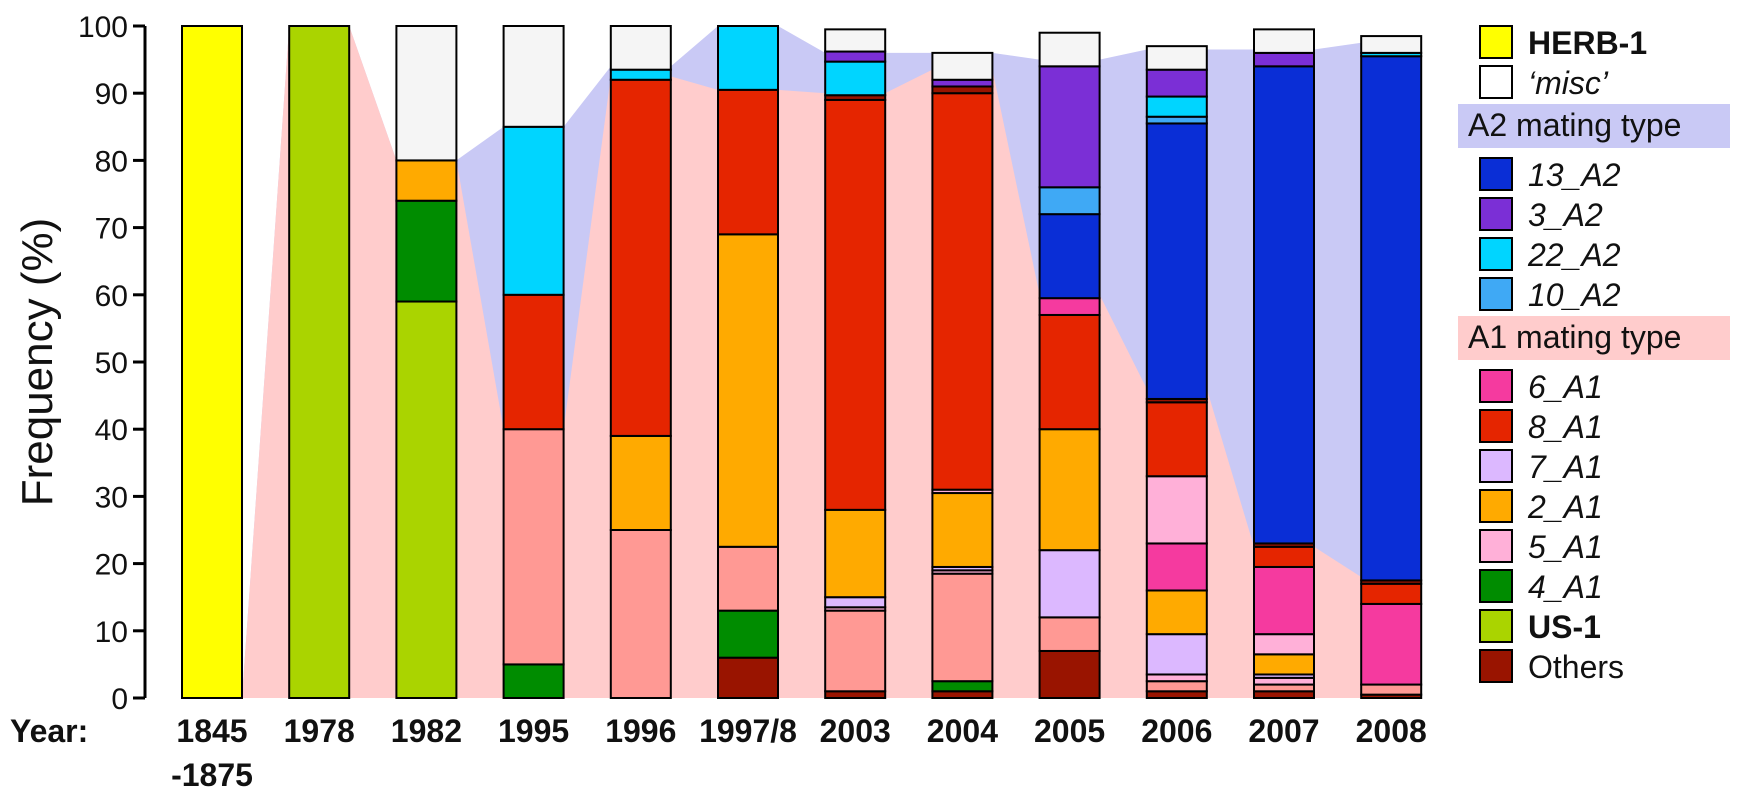 The height and width of the screenshot is (800, 1746). I want to click on legend-label: Others, so click(1576, 667).